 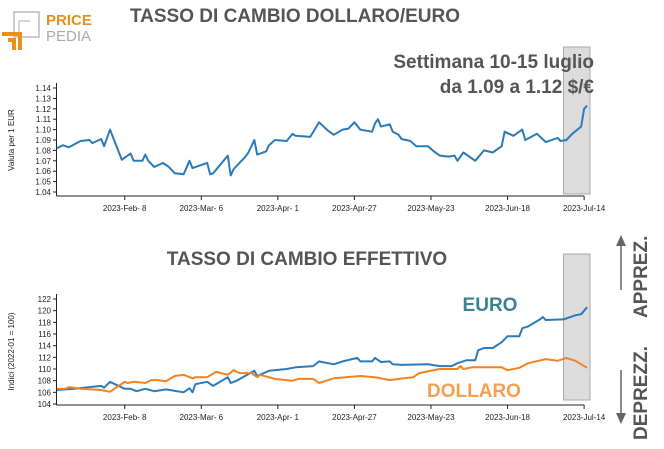 I want to click on y-tick-label: 1.11, so click(x=44, y=119).